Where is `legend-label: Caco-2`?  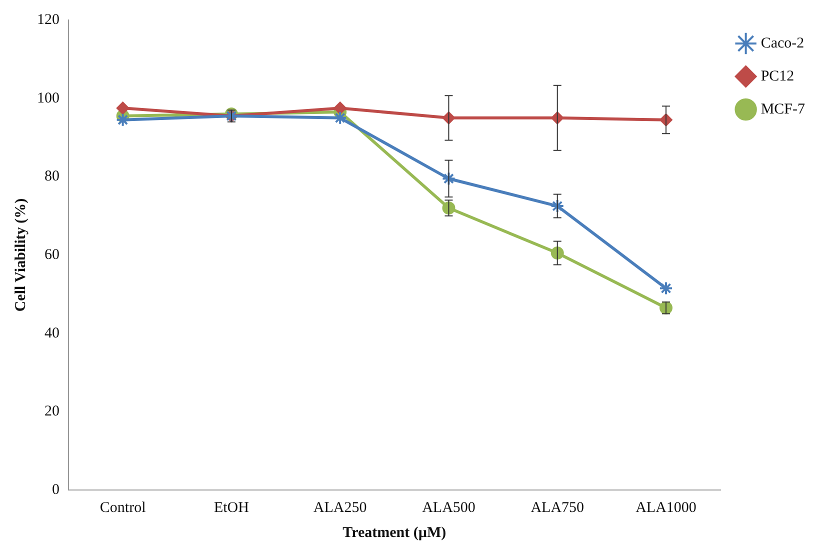
legend-label: Caco-2 is located at coordinates (782, 43).